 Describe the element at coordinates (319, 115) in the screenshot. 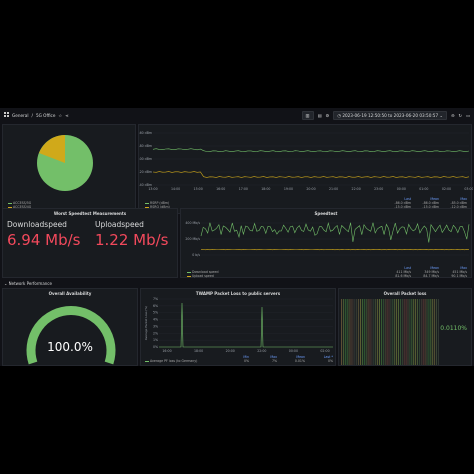

I see `save-icon: ▤` at that location.